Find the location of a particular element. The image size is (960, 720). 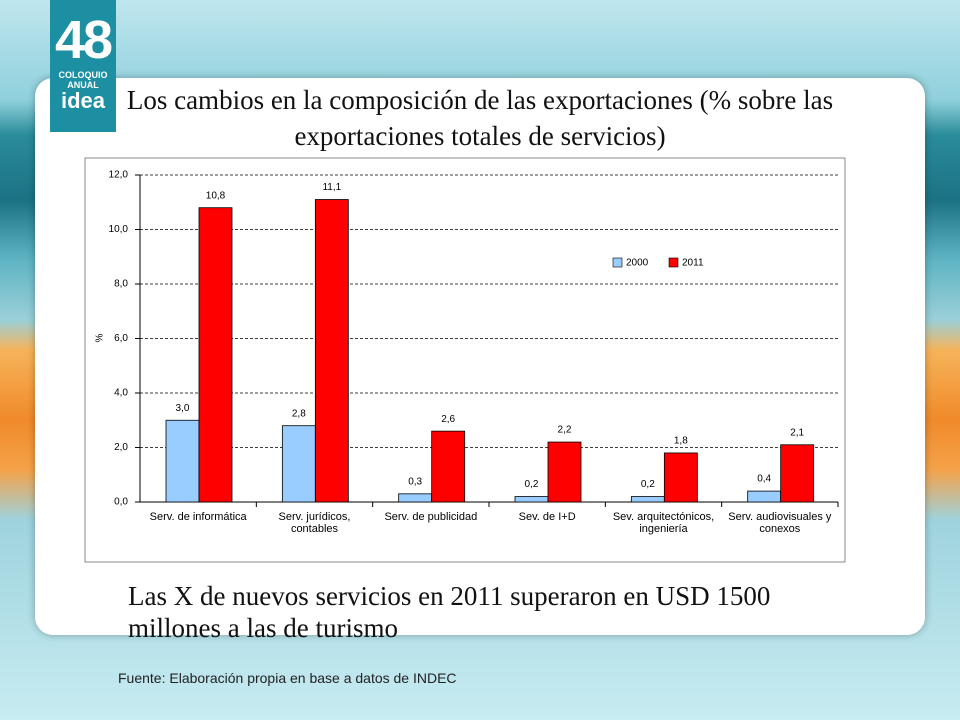

x-tick-label: Sev. de I+D is located at coordinates (547, 517).